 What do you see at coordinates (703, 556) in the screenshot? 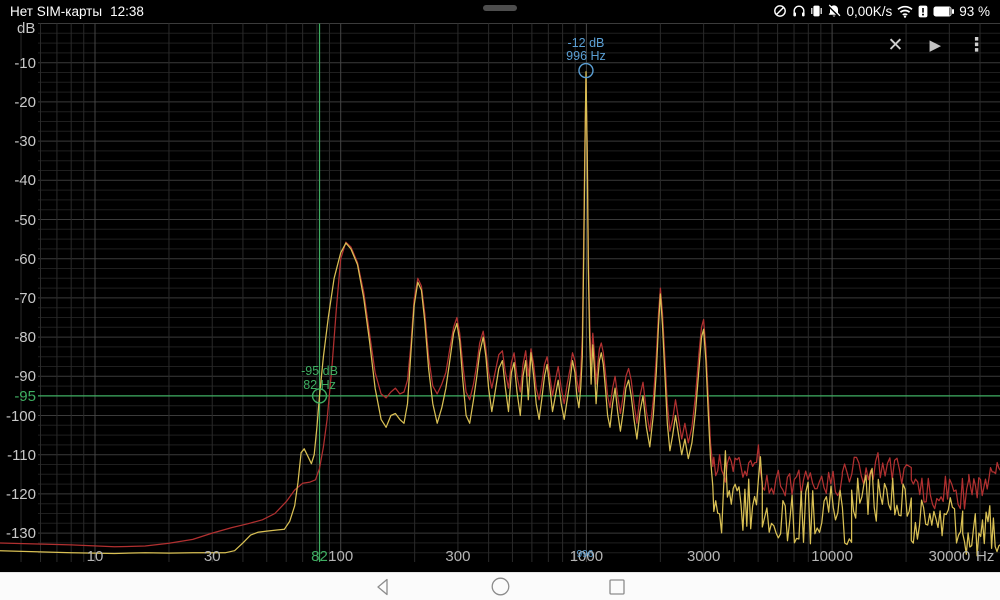
I see `x-tick-label: 3000` at bounding box center [703, 556].